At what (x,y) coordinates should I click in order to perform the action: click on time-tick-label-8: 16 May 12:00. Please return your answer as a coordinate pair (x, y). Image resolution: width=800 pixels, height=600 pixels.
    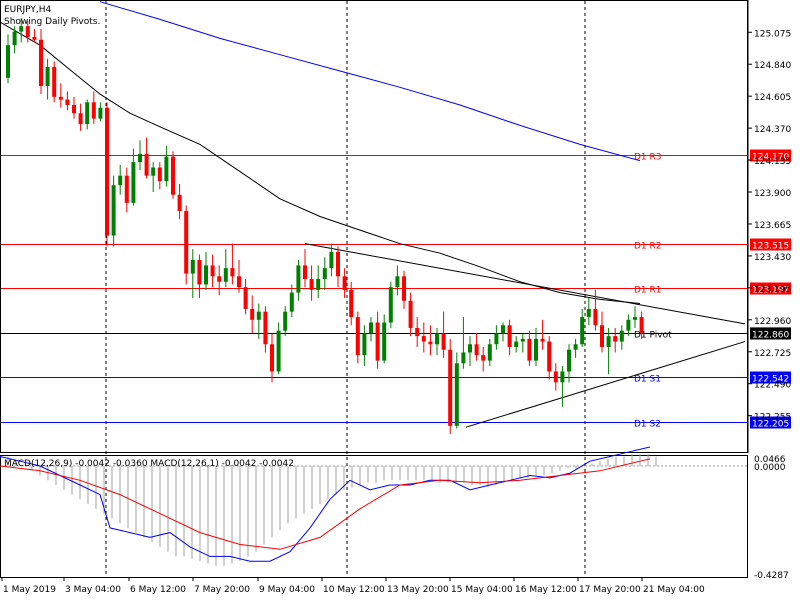
    Looking at the image, I should click on (546, 590).